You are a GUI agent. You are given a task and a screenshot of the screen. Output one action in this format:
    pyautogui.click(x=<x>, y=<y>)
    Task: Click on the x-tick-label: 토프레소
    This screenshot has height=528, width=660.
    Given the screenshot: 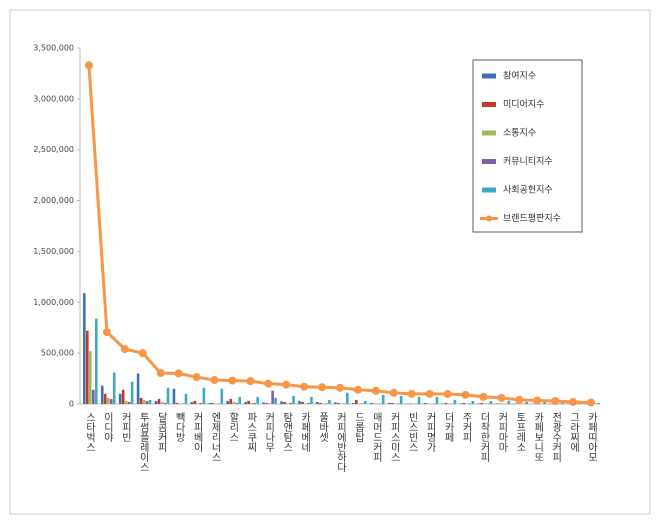 What is the action you would take?
    pyautogui.click(x=520, y=432)
    